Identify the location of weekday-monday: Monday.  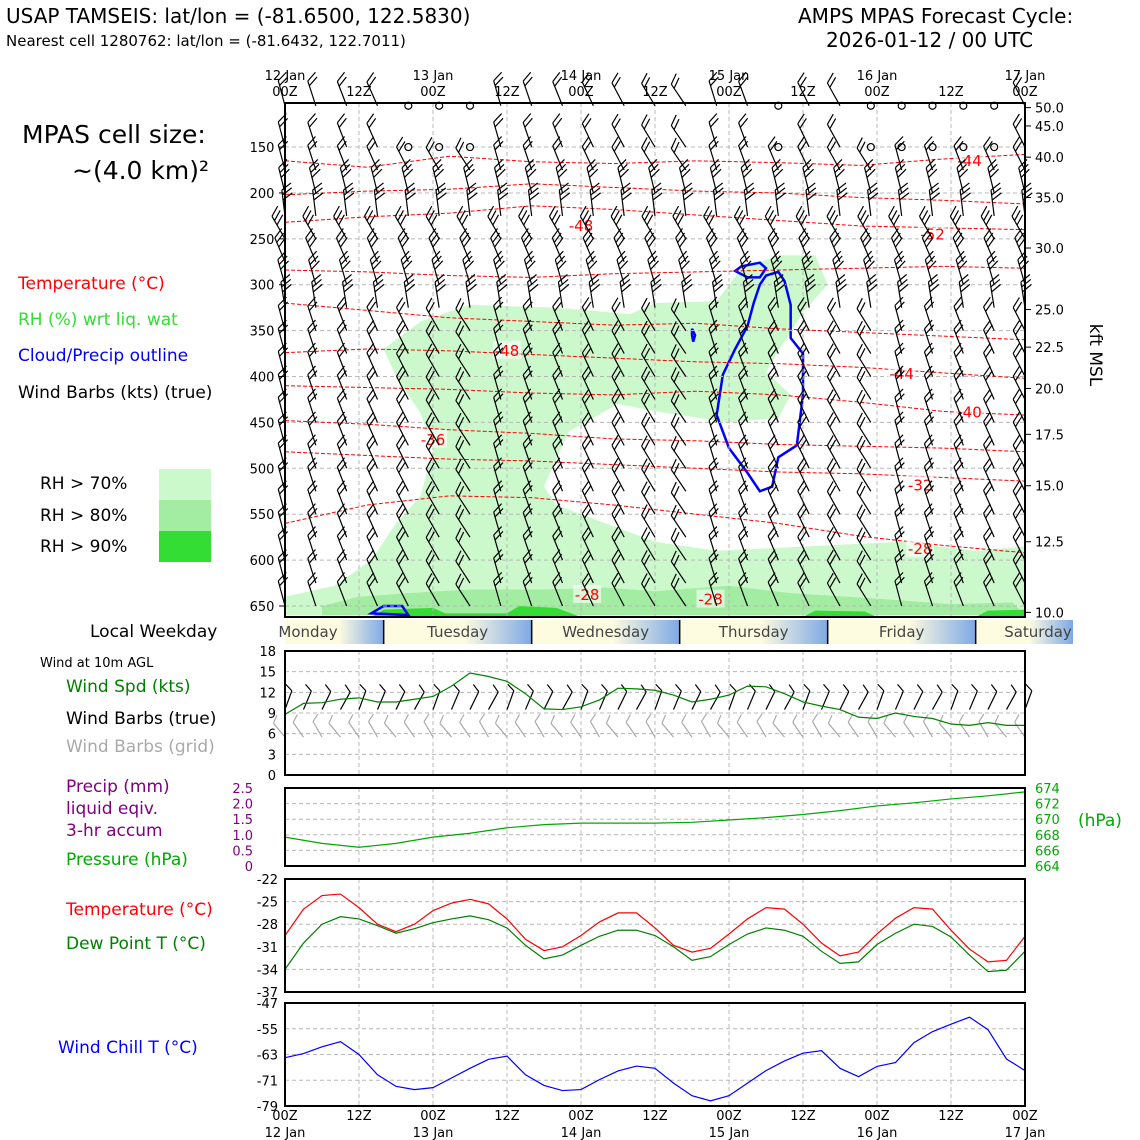
(307, 632).